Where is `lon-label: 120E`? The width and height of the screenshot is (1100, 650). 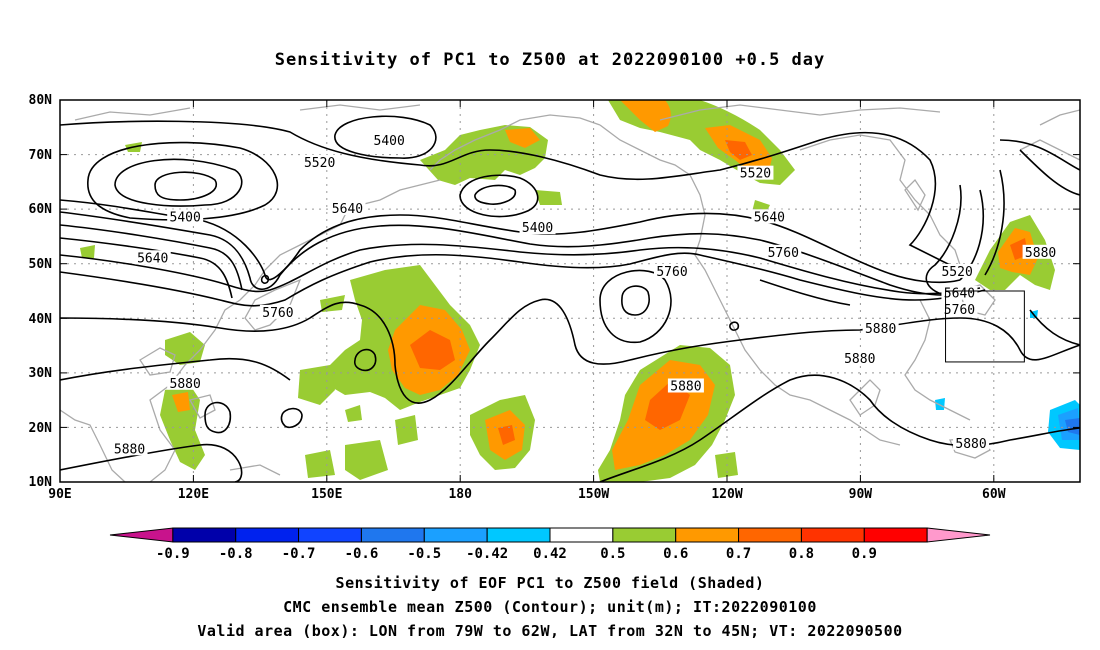
lon-label: 120E is located at coordinates (193, 494).